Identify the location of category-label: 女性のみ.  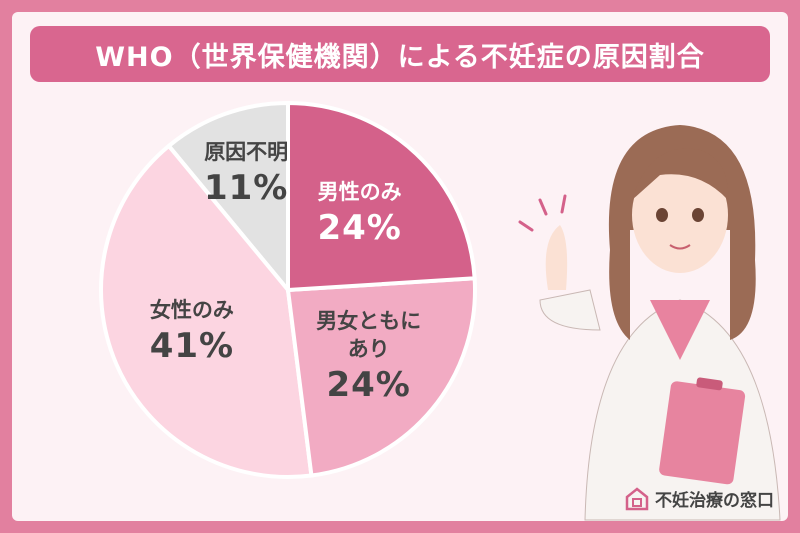
(191, 309).